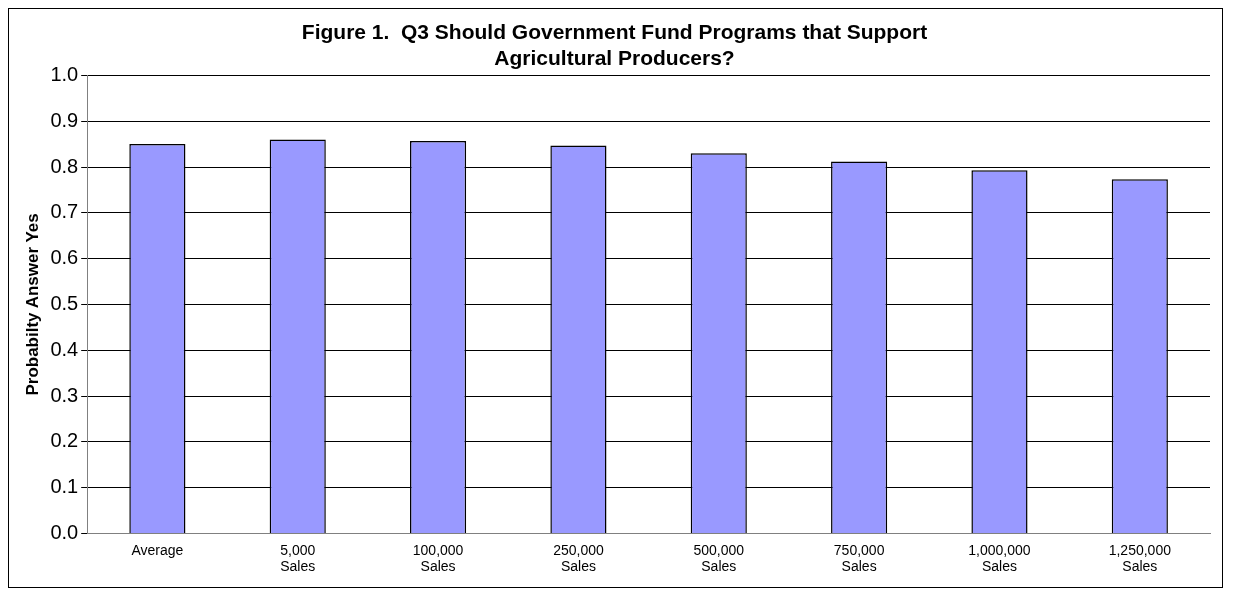 Image resolution: width=1235 pixels, height=599 pixels. What do you see at coordinates (64, 440) in the screenshot?
I see `y-tick-label: 0.2` at bounding box center [64, 440].